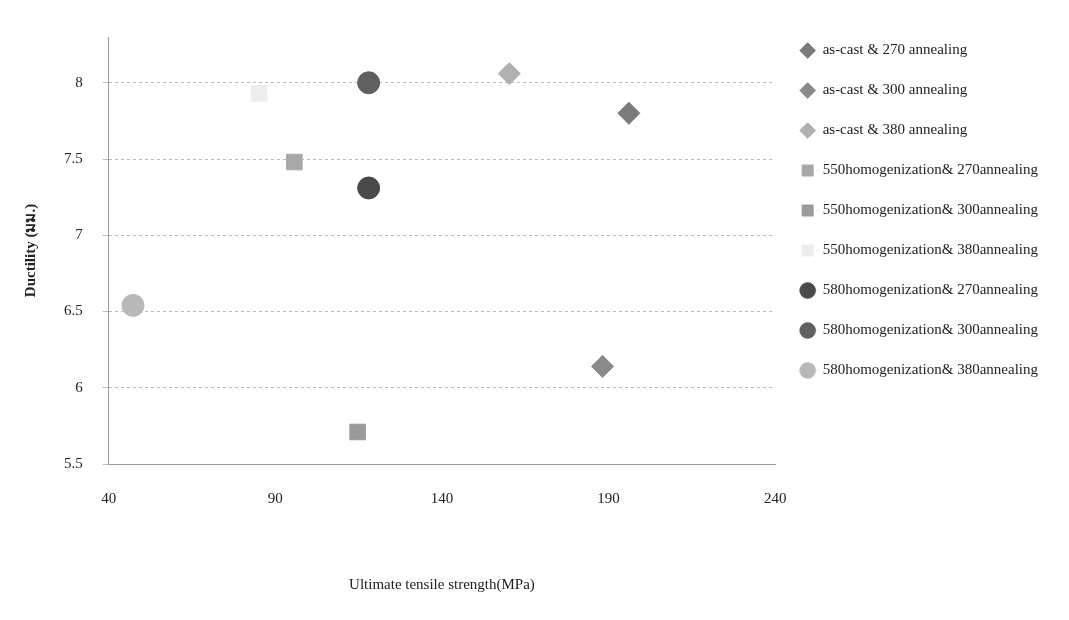  I want to click on y-tick-label: 6.5, so click(73, 310).